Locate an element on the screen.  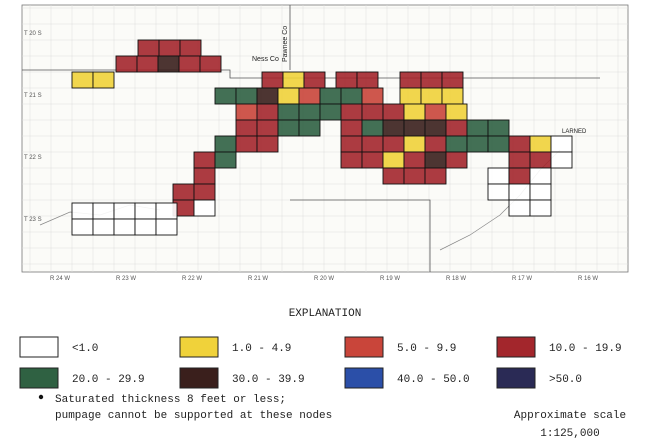
legend-label: 20.0 - 29.9 is located at coordinates (108, 380).